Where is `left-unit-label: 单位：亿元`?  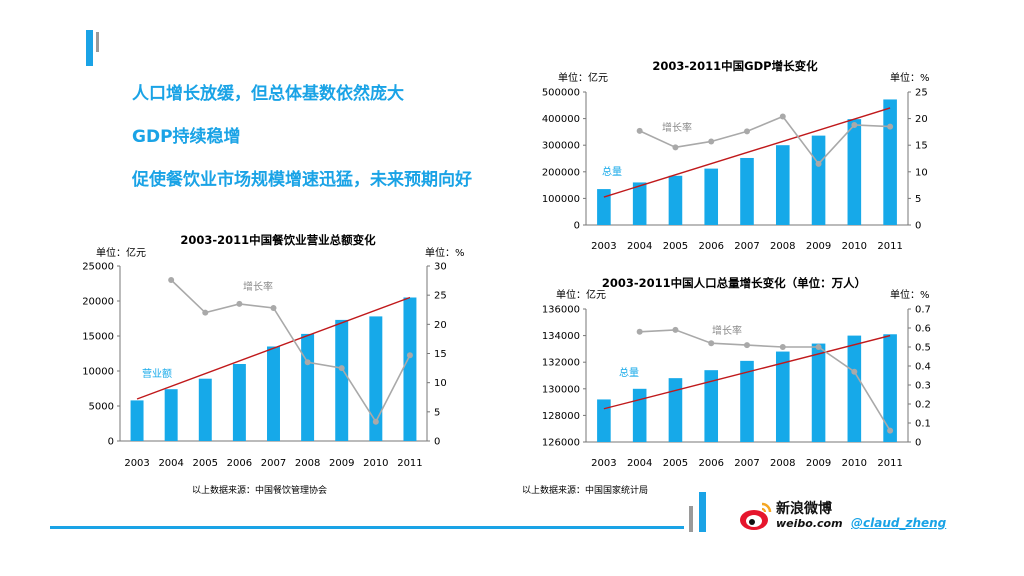 left-unit-label: 单位：亿元 is located at coordinates (581, 294).